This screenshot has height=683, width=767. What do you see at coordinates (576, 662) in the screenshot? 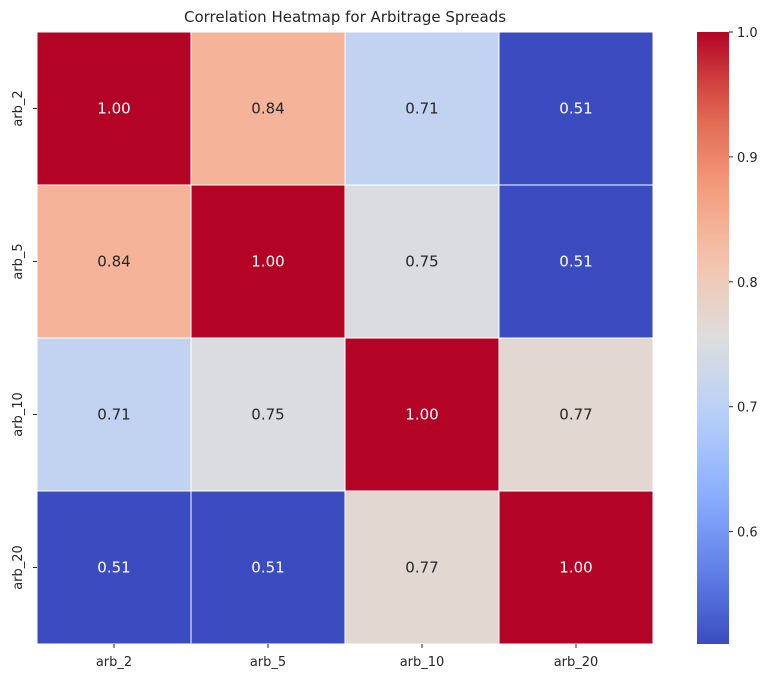
I see `x-tick-label: arb_20` at bounding box center [576, 662].